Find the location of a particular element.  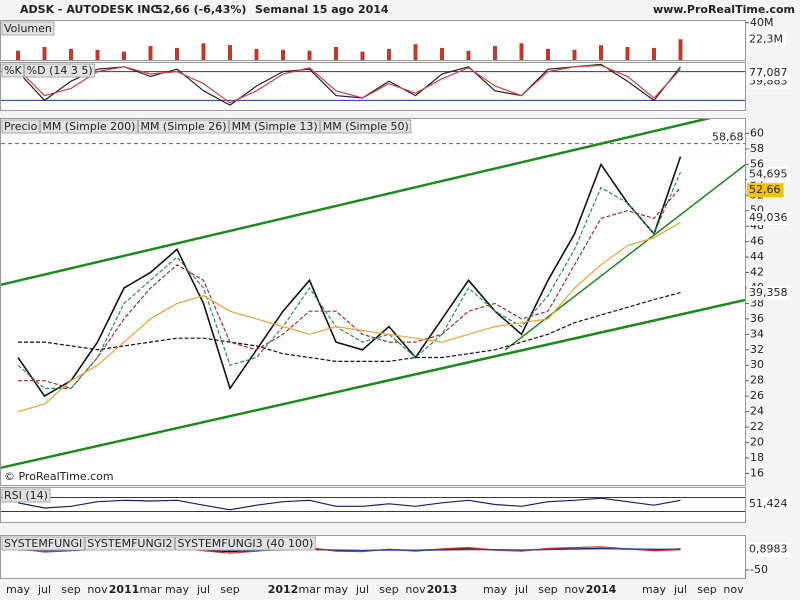

legend-label: Precio is located at coordinates (21, 126).